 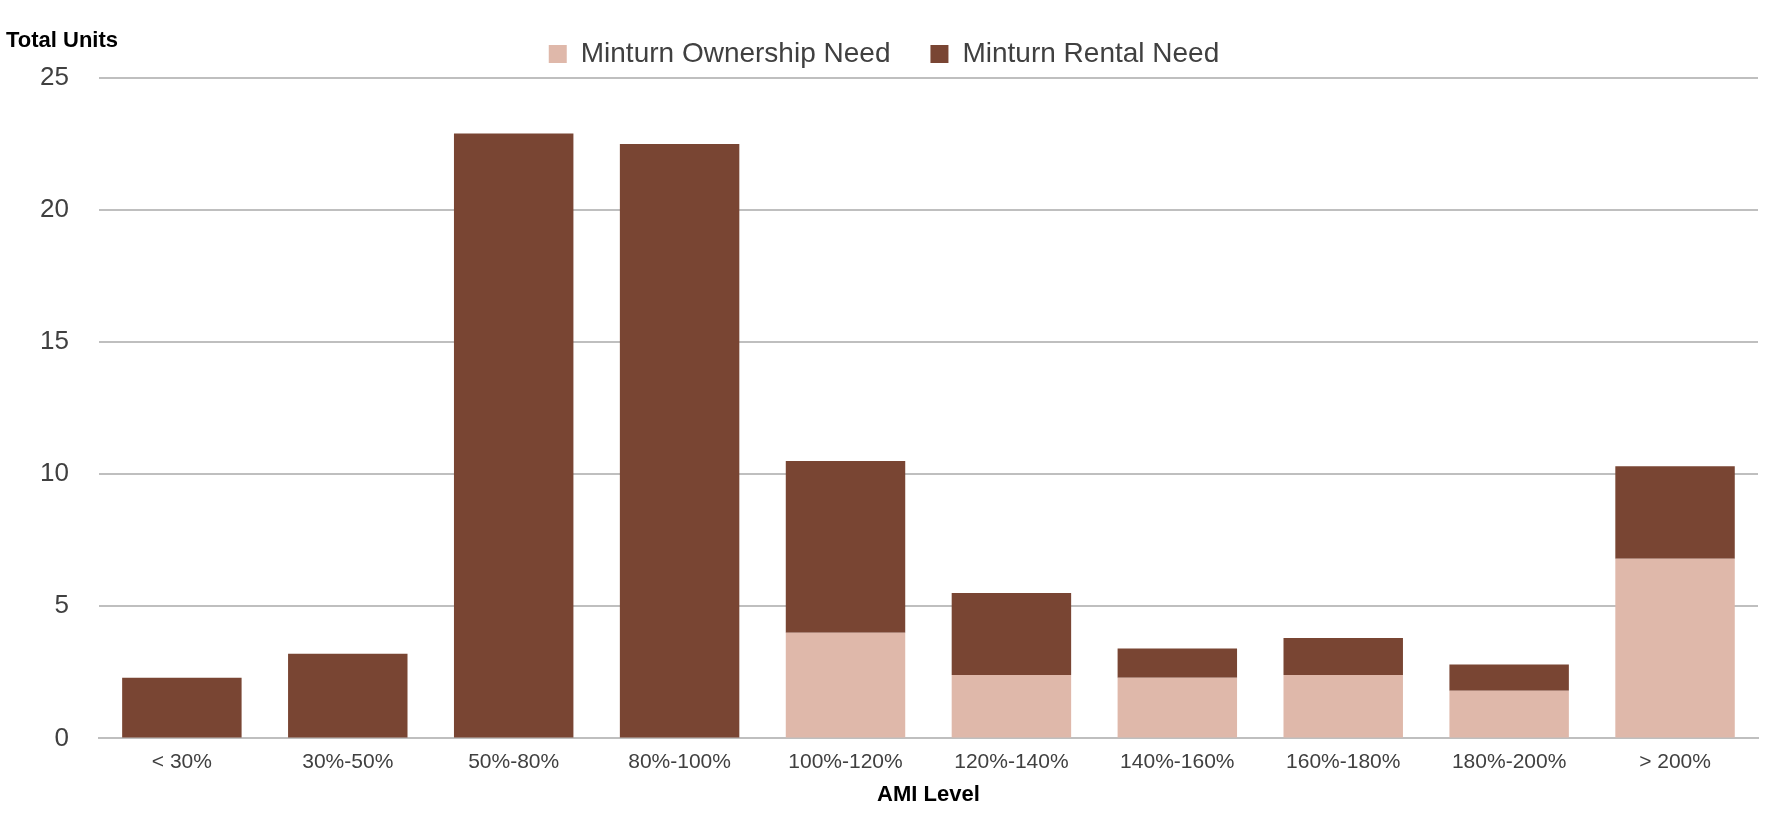 I want to click on x-tick-label: 160%-180%, so click(x=1343, y=760).